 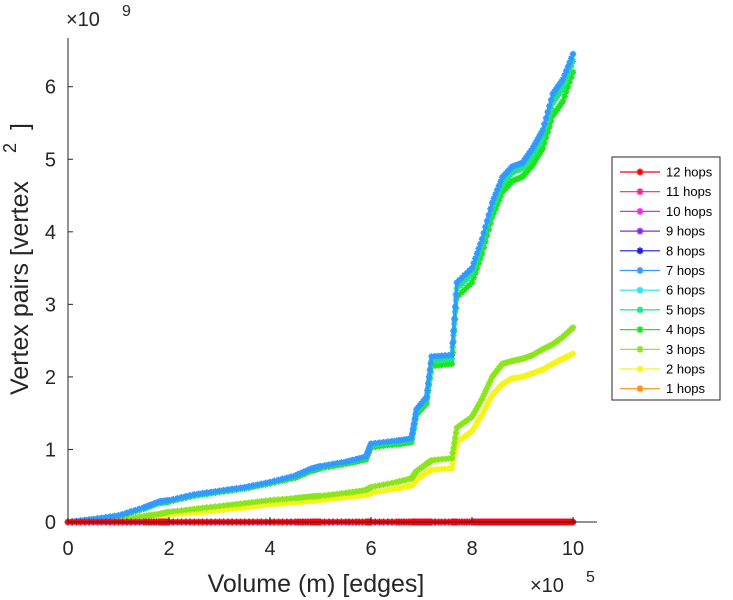 I want to click on legend-item: 11 hops, so click(x=666, y=191).